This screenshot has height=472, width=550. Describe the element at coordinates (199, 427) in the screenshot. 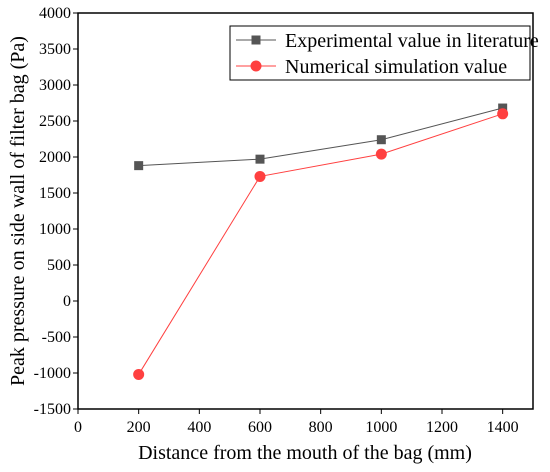

I see `x-tick-label: 400` at that location.